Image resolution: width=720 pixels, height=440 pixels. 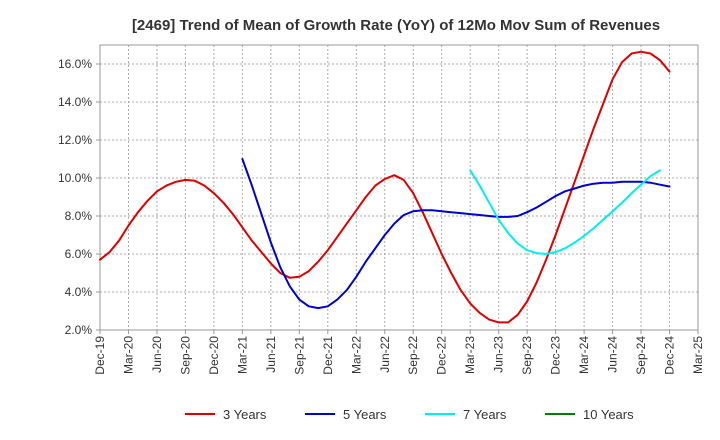 What do you see at coordinates (245, 414) in the screenshot?
I see `legend-label: 3 Years` at bounding box center [245, 414].